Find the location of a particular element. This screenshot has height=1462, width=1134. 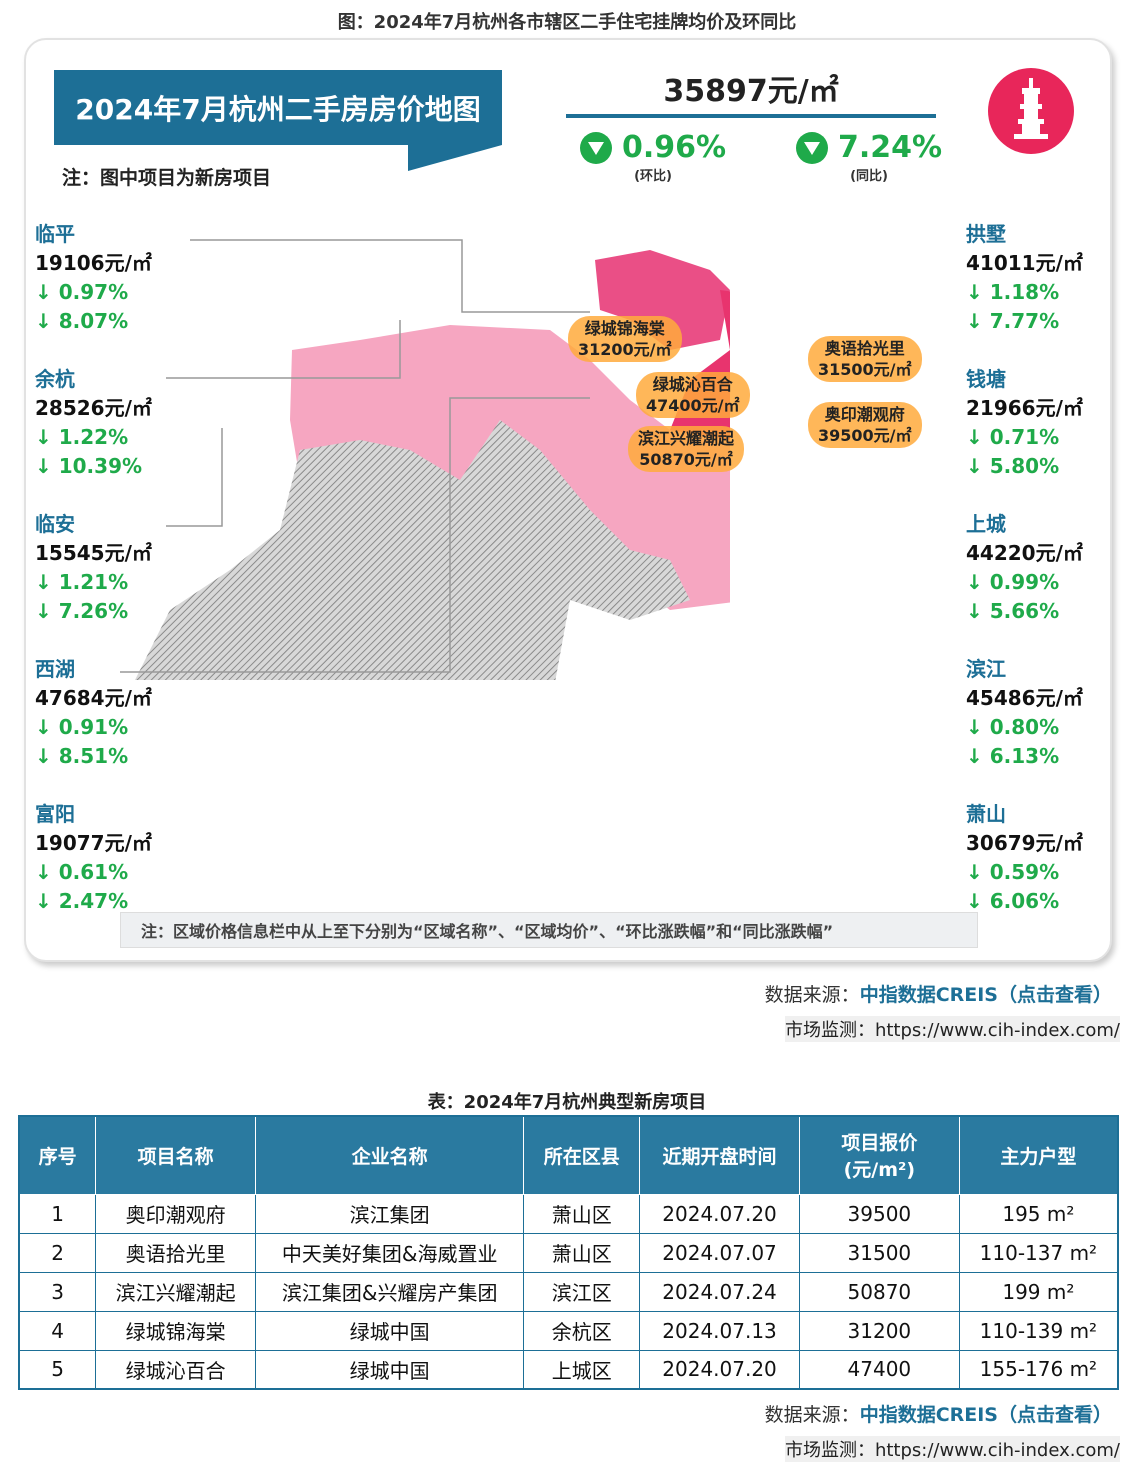

source-label: 数据来源： is located at coordinates (812, 1415).